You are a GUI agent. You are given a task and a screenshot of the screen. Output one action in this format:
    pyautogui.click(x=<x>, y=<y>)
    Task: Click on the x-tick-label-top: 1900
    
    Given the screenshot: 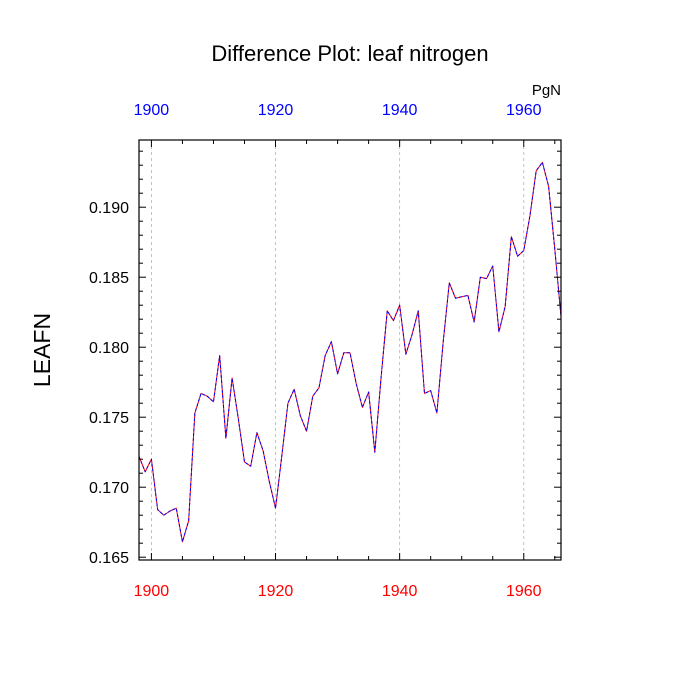 What is the action you would take?
    pyautogui.click(x=152, y=110)
    